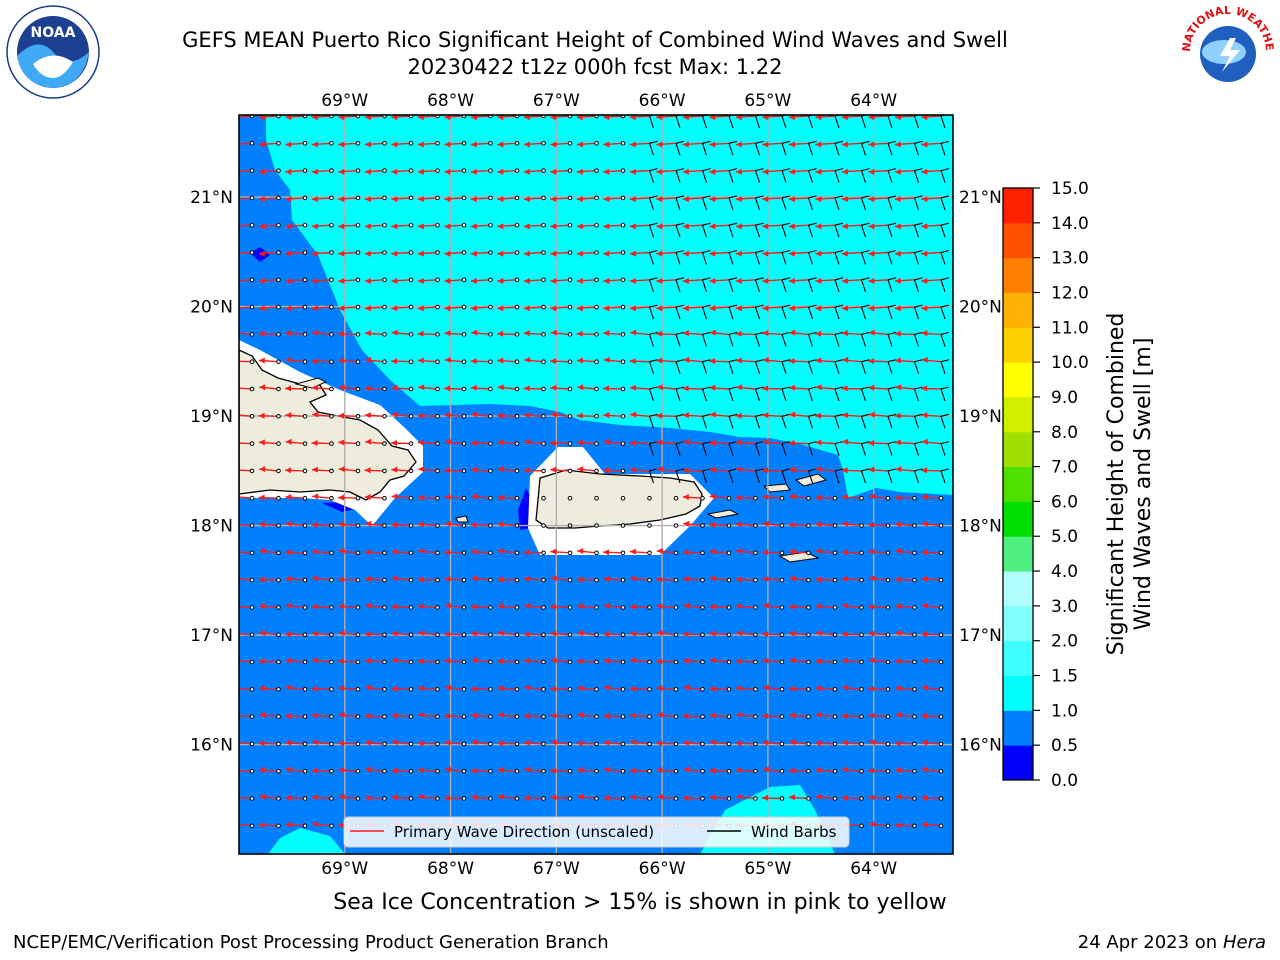 The height and width of the screenshot is (960, 1280). Describe the element at coordinates (980, 471) in the screenshot. I see `latitude-labels-right: 21°N 20°N 19°N 18°N 17°N 16°N` at that location.